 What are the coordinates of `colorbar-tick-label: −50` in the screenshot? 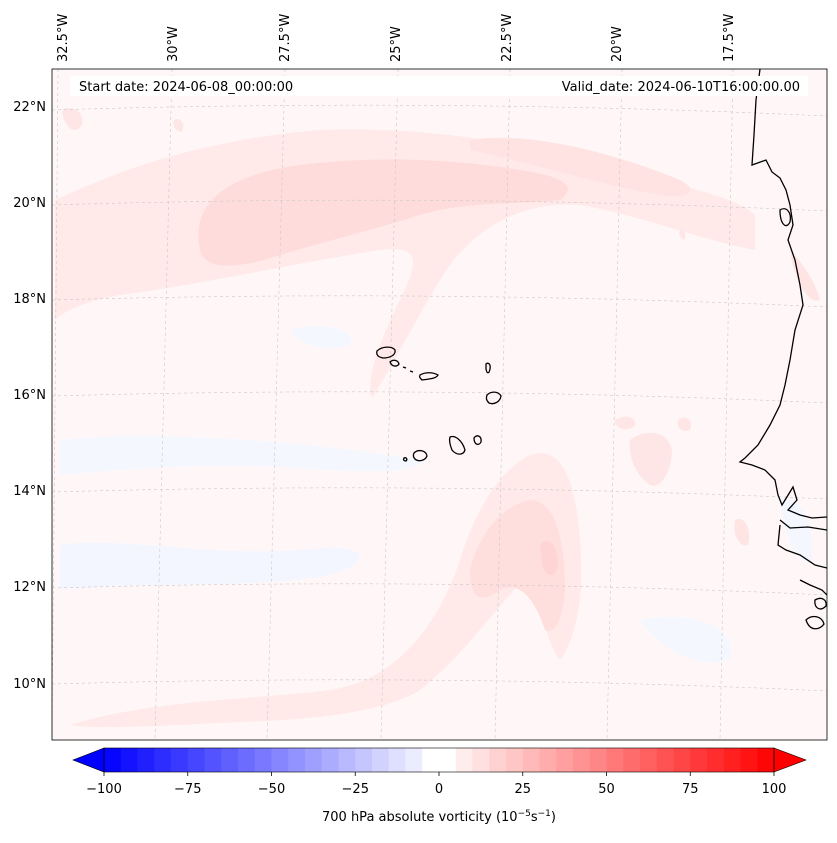 It's located at (271, 789).